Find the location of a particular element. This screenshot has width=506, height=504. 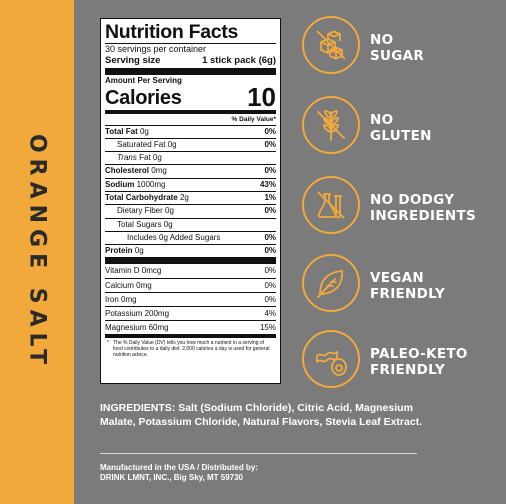

nutrition-title: Nutrition Facts is located at coordinates (172, 32).